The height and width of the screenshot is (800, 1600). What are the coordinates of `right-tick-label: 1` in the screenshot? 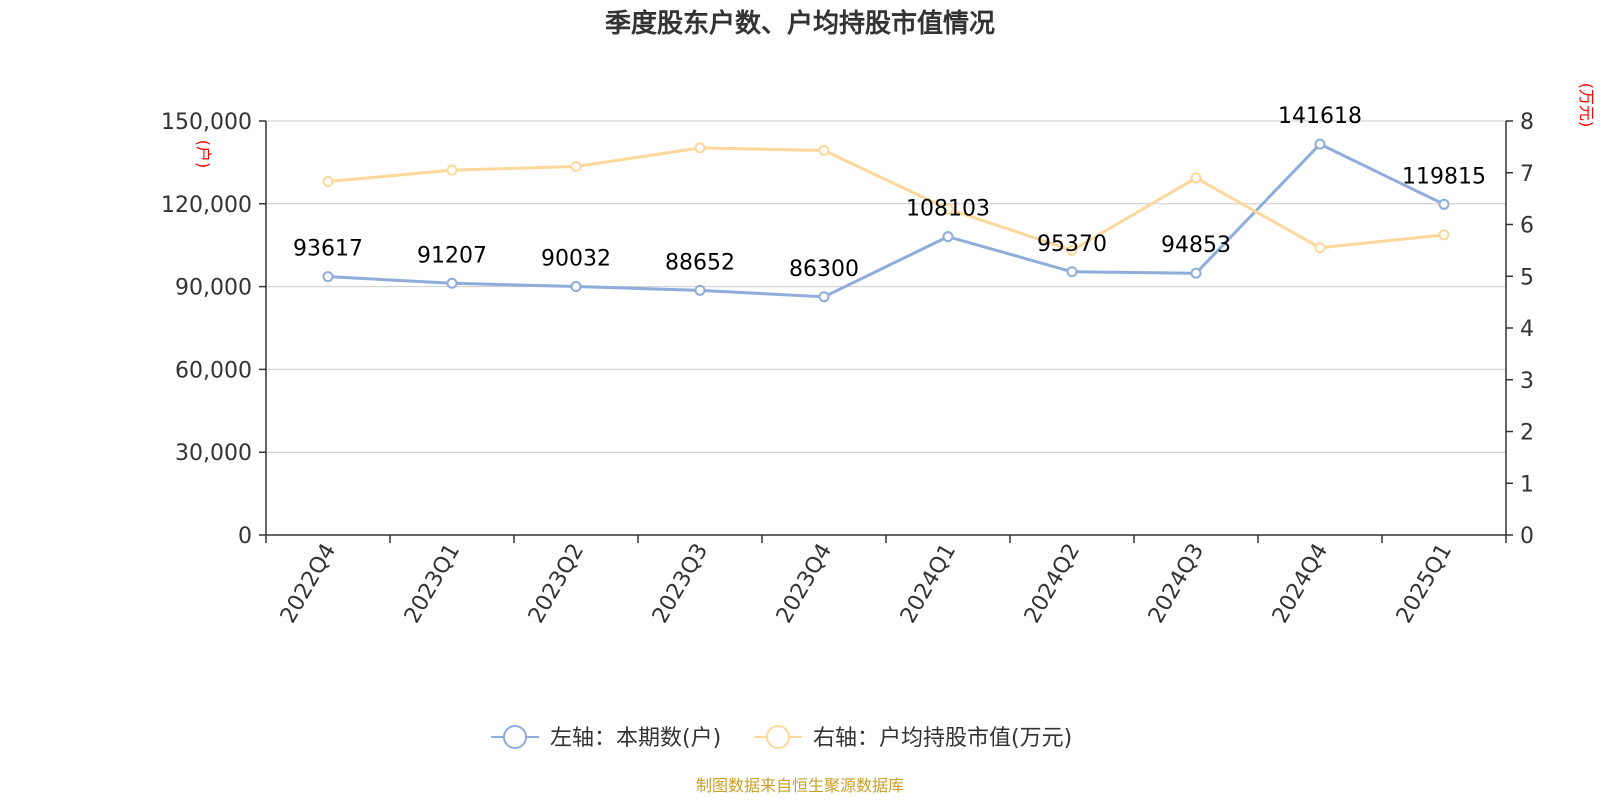 It's located at (1527, 484).